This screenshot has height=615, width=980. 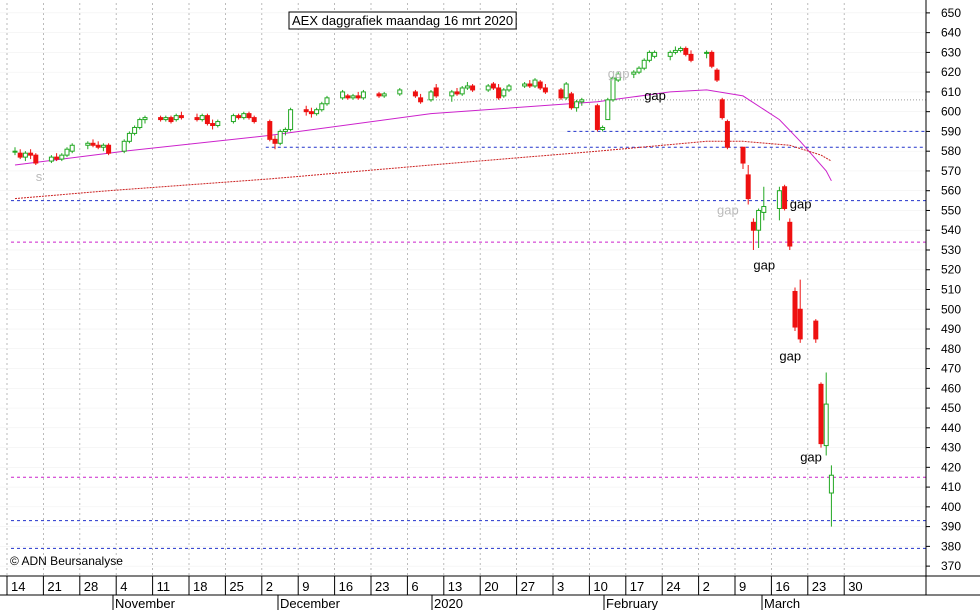 What do you see at coordinates (423, 170) in the screenshot?
I see `moving-average-line` at bounding box center [423, 170].